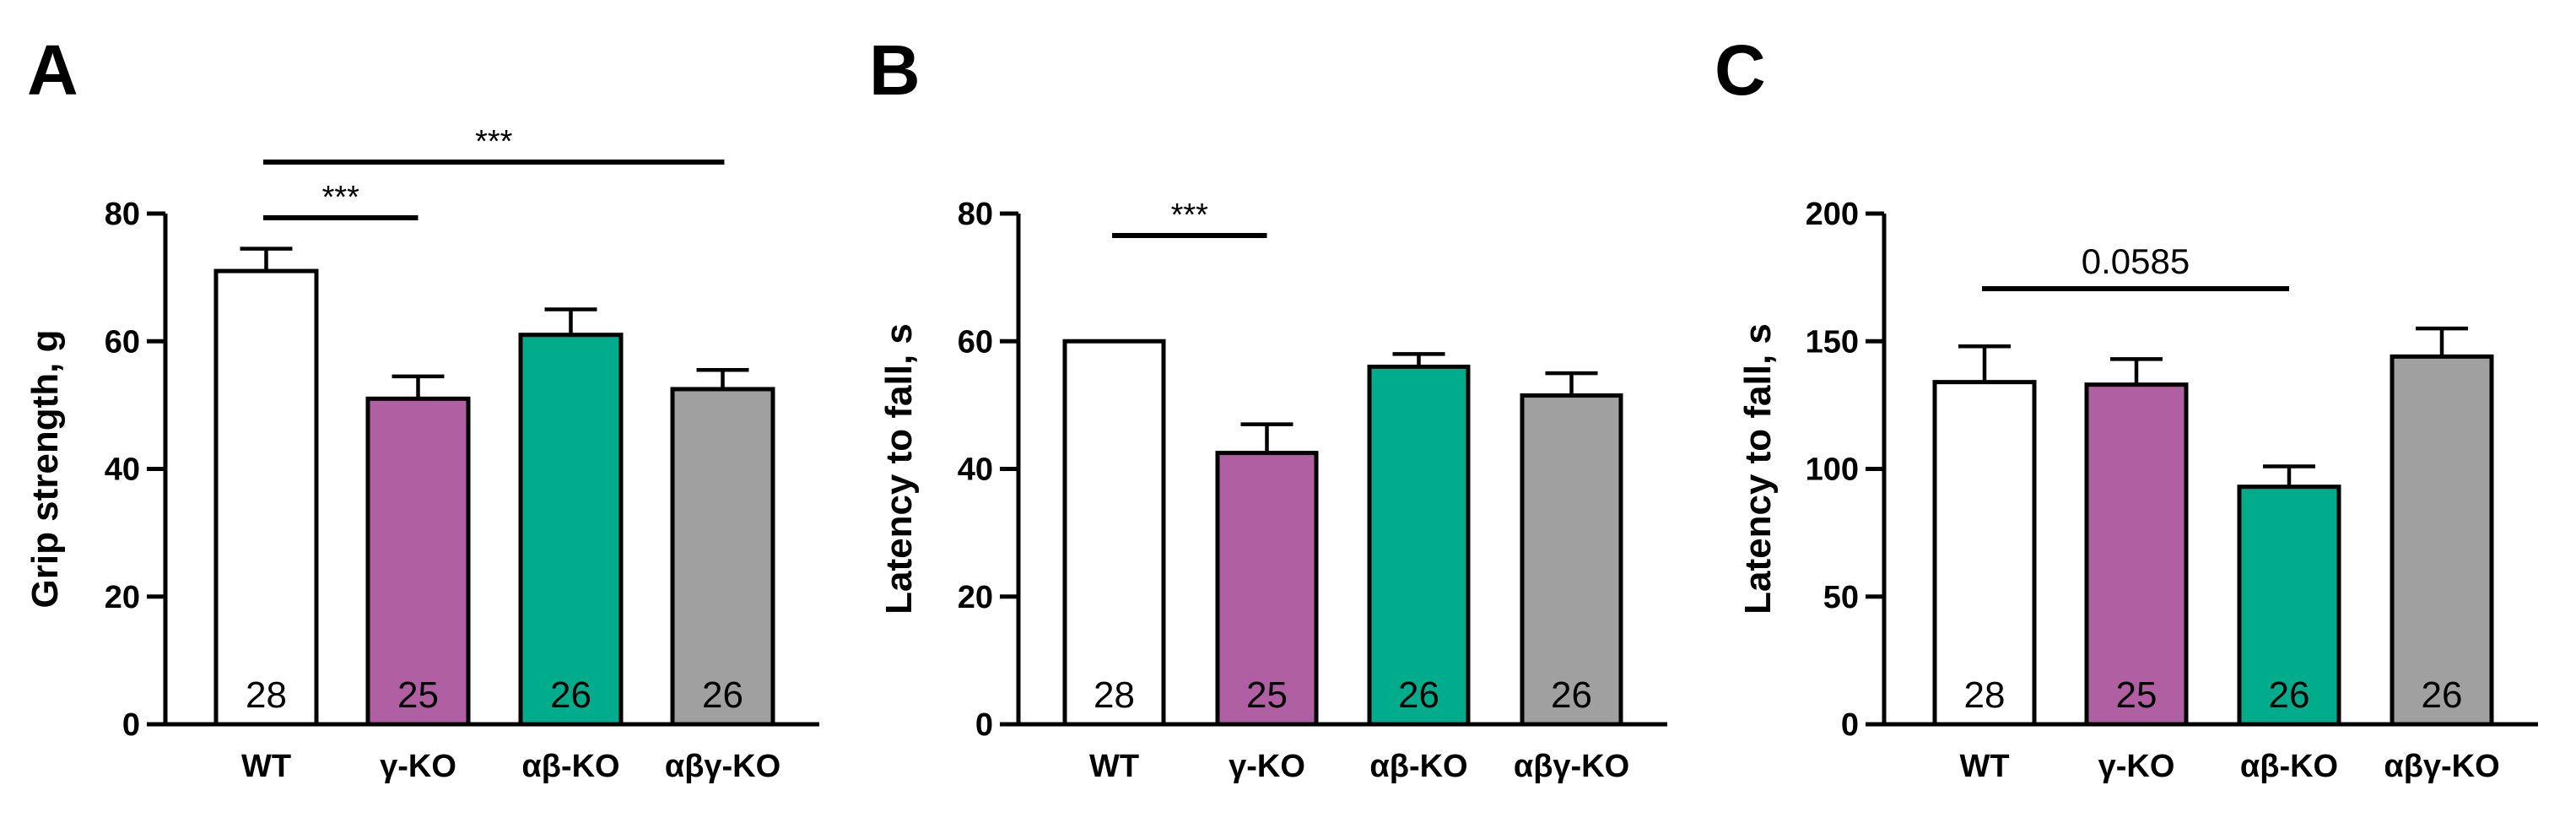 This screenshot has height=834, width=2576. Describe the element at coordinates (1832, 214) in the screenshot. I see `y-tick-label: 200` at that location.